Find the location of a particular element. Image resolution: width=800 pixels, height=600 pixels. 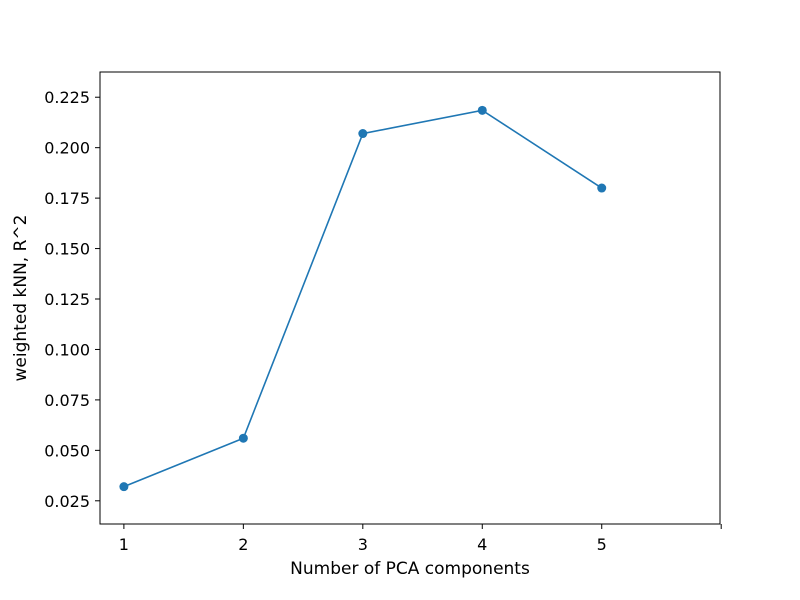

x-axis-label: Number of PCA components is located at coordinates (410, 569).